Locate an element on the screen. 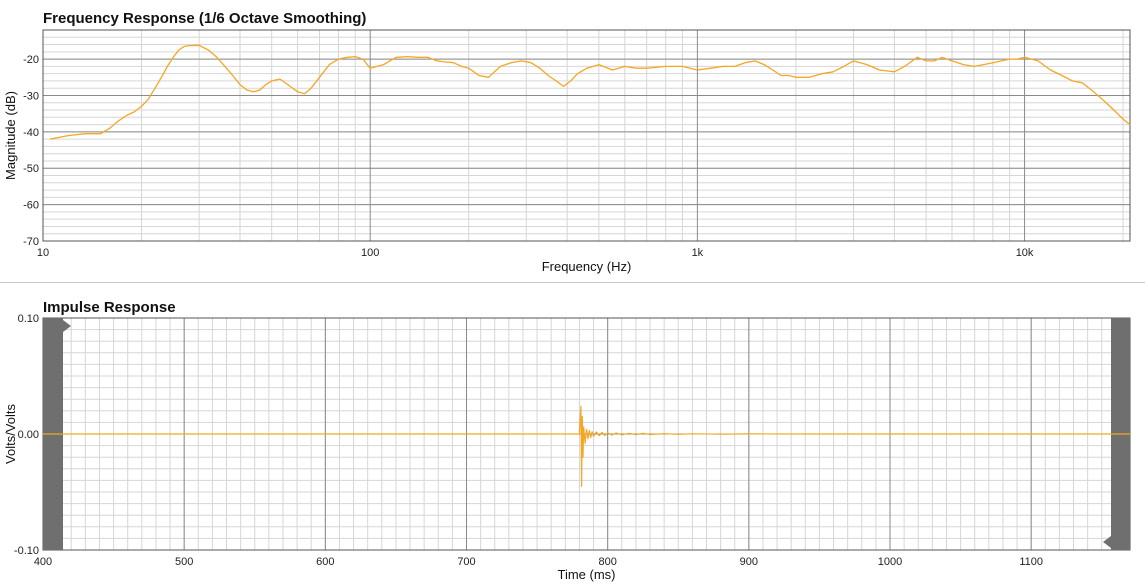 This screenshot has width=1145, height=586. impulse-response-line is located at coordinates (586, 446).